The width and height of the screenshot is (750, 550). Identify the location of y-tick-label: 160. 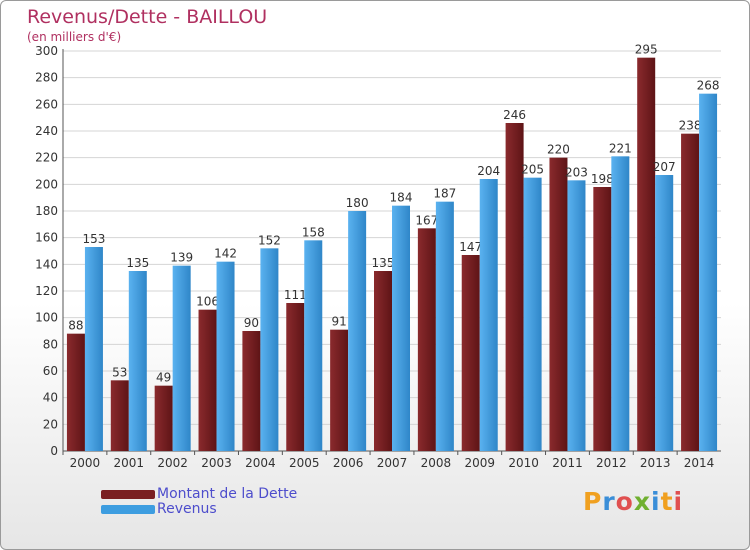
(46, 238).